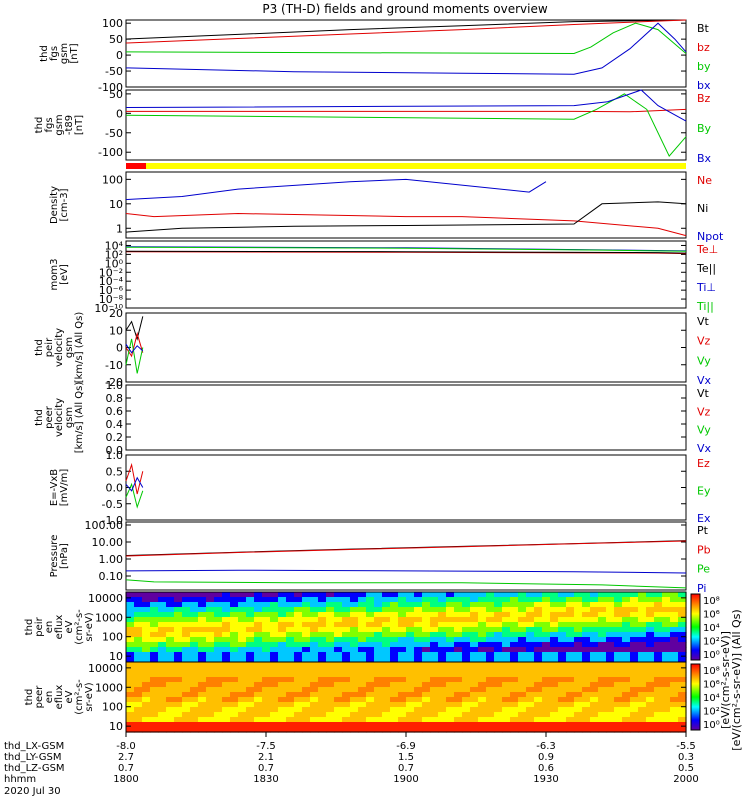 The image size is (750, 804). Describe the element at coordinates (704, 128) in the screenshot. I see `legend-By: By` at that location.